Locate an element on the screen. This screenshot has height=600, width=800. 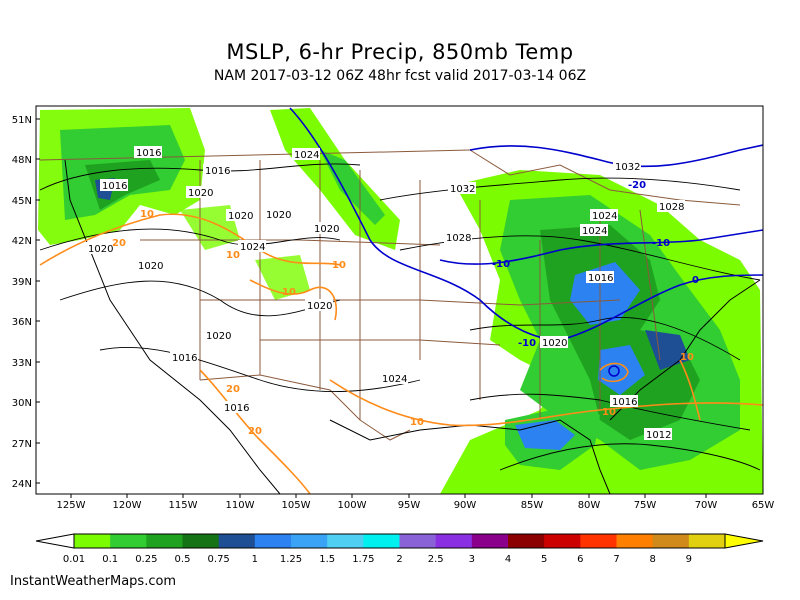
legend-label: 1.5 is located at coordinates (327, 559).